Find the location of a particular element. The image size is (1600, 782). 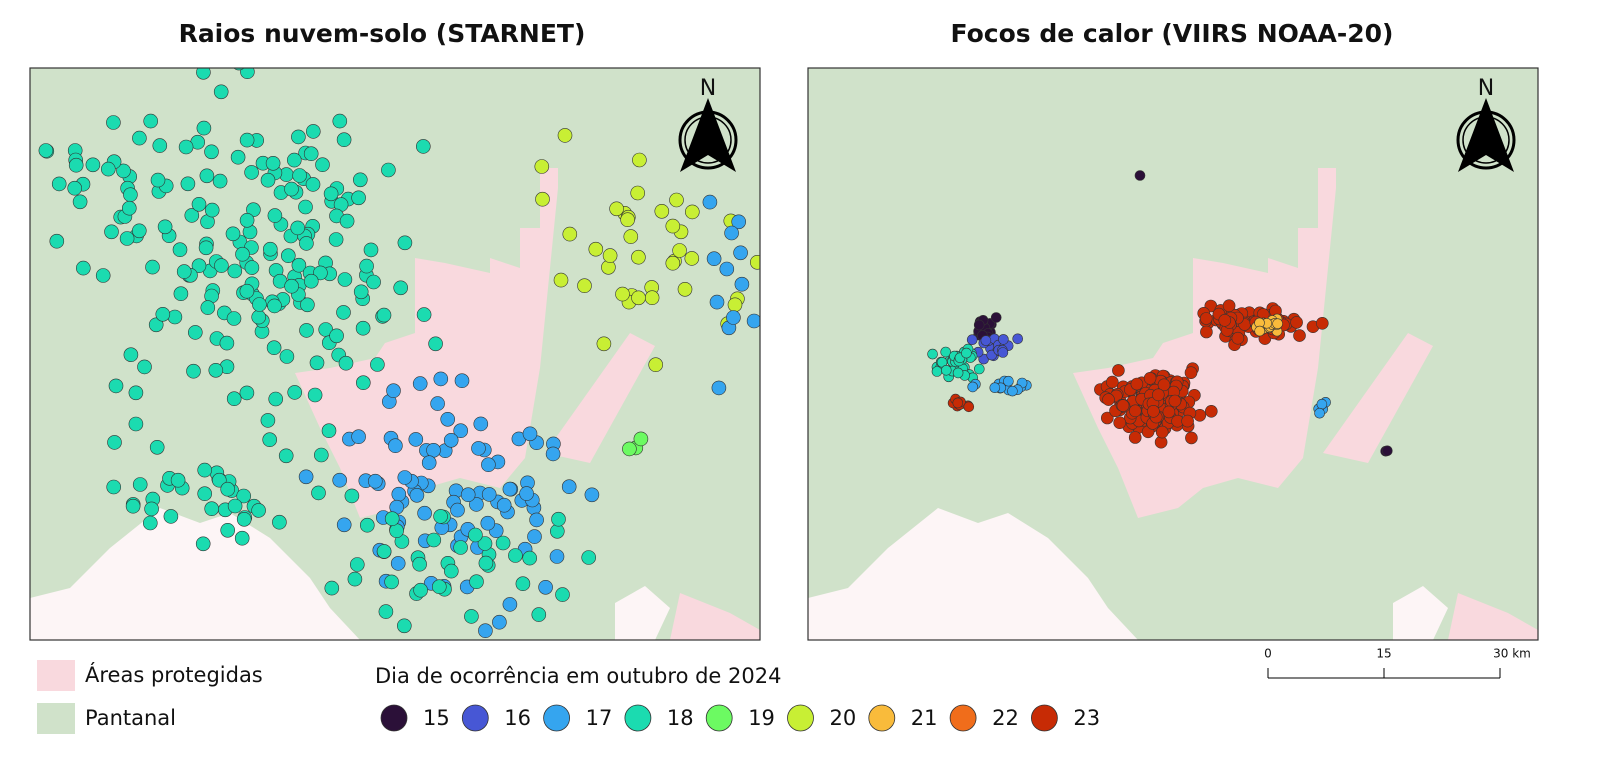

legend-day: 16 is located at coordinates (517, 718).